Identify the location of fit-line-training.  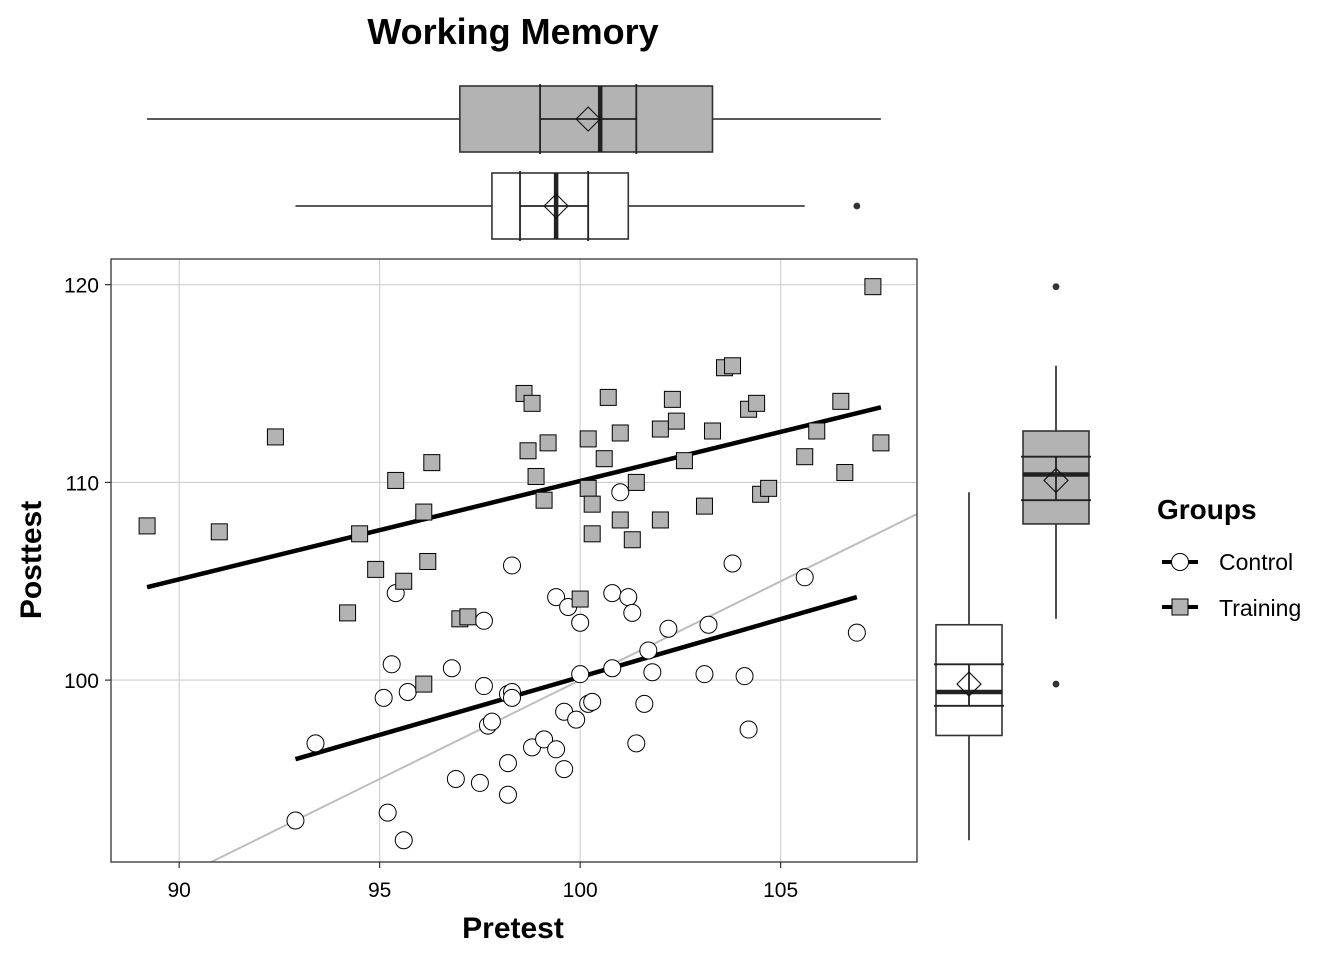
(514, 497).